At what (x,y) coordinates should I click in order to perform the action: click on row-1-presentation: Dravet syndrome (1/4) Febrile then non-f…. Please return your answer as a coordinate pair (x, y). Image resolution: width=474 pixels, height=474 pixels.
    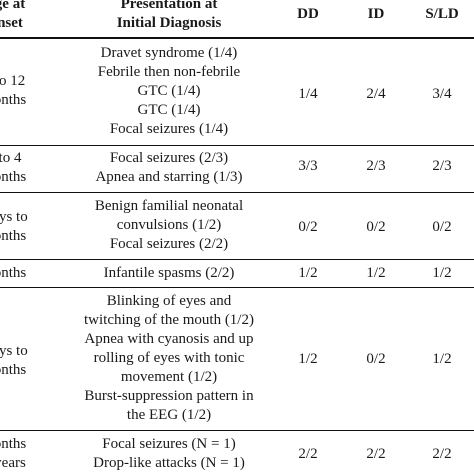
    Looking at the image, I should click on (169, 91).